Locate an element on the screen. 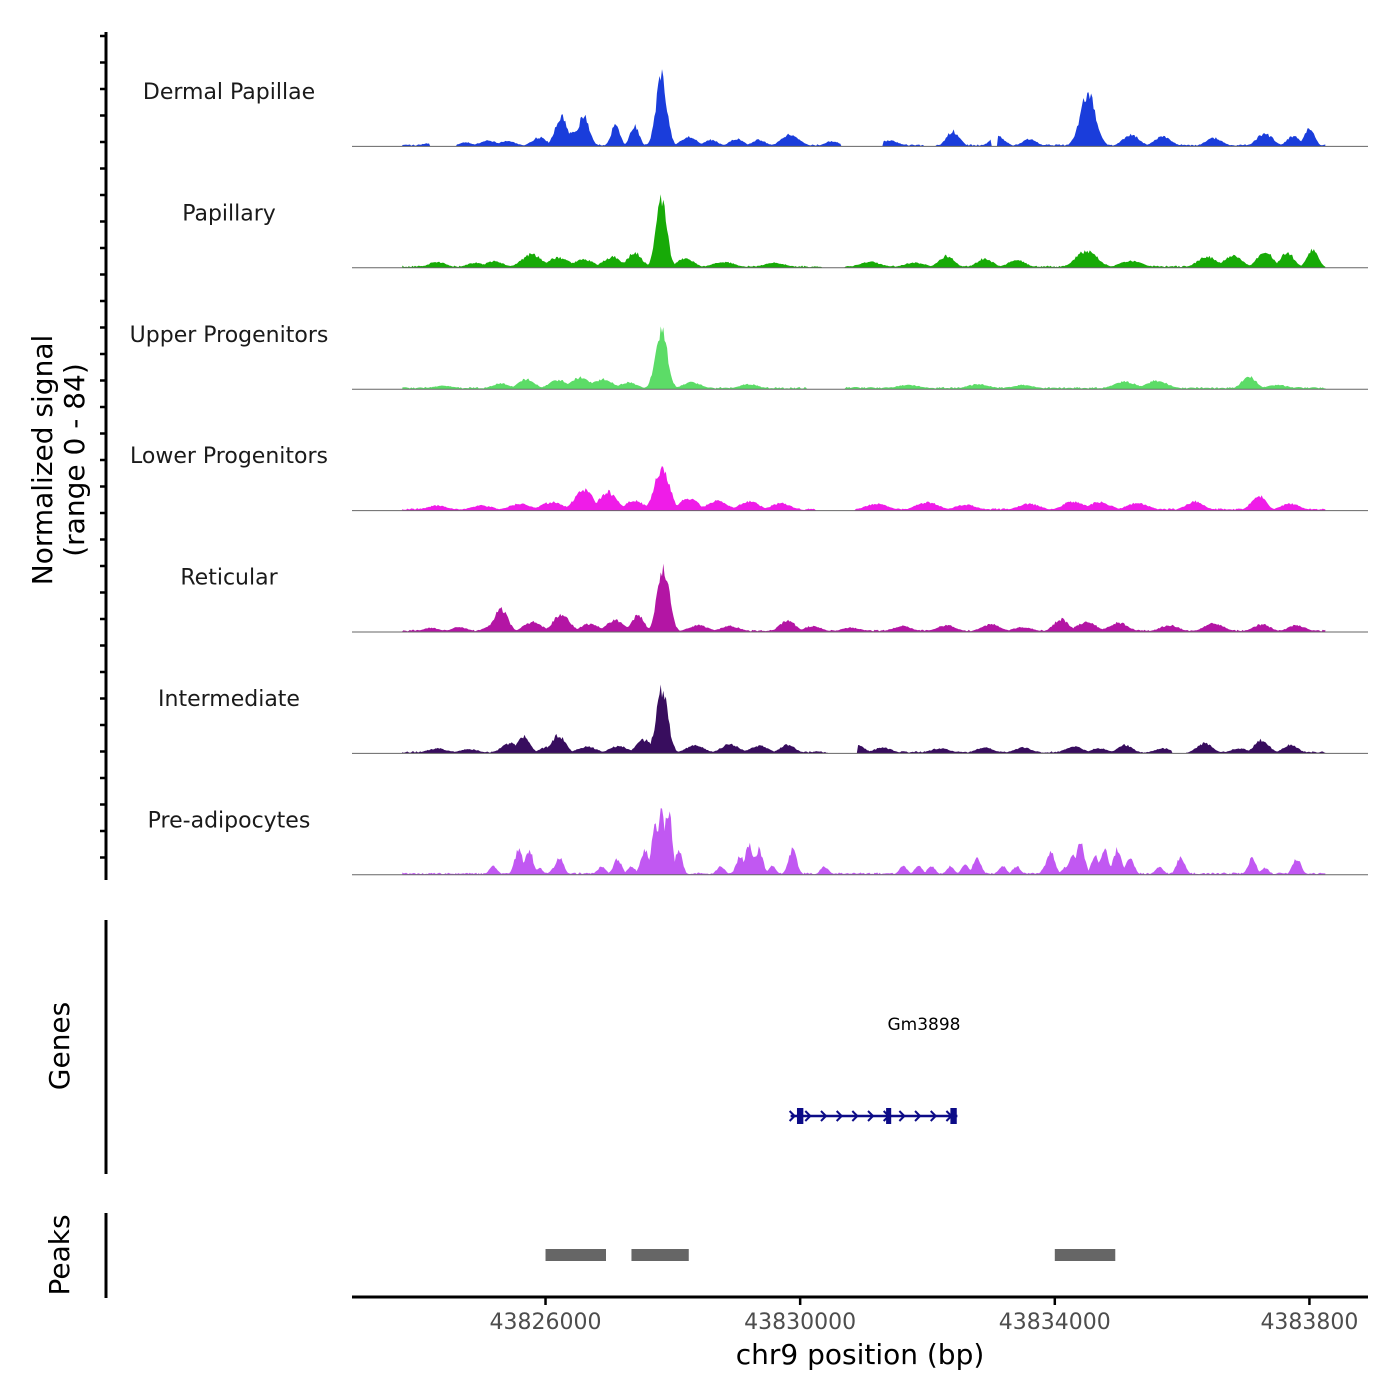 Image resolution: width=1400 pixels, height=1400 pixels. track-label: Lower Progenitors is located at coordinates (229, 456).